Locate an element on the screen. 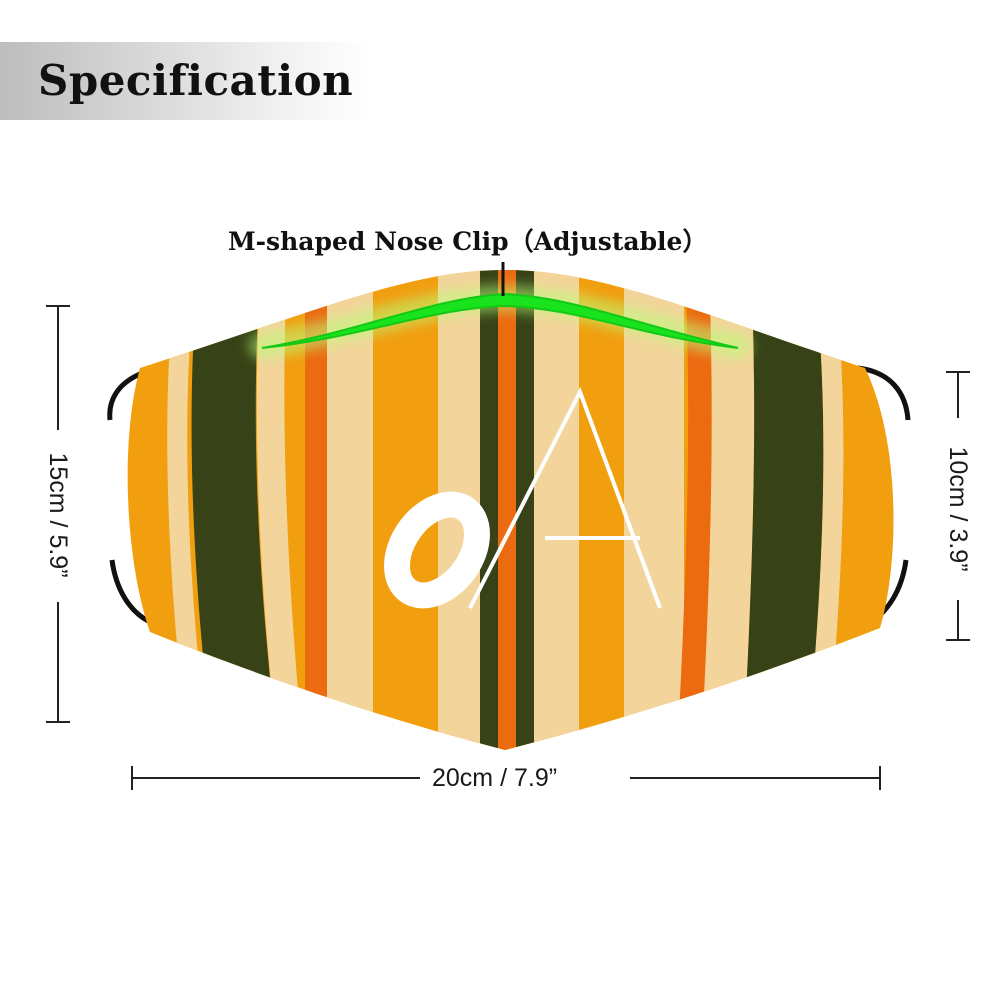 The width and height of the screenshot is (1000, 1000). mask-print-oa is located at coordinates (523, 498).